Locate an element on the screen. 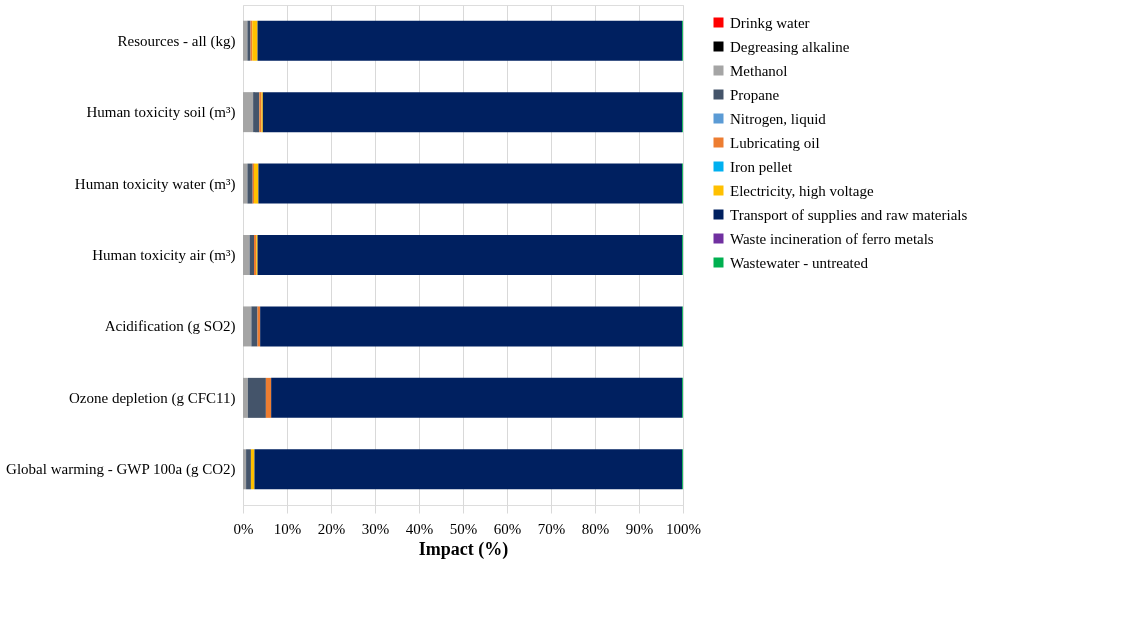  legend-label: Methanol is located at coordinates (759, 70).